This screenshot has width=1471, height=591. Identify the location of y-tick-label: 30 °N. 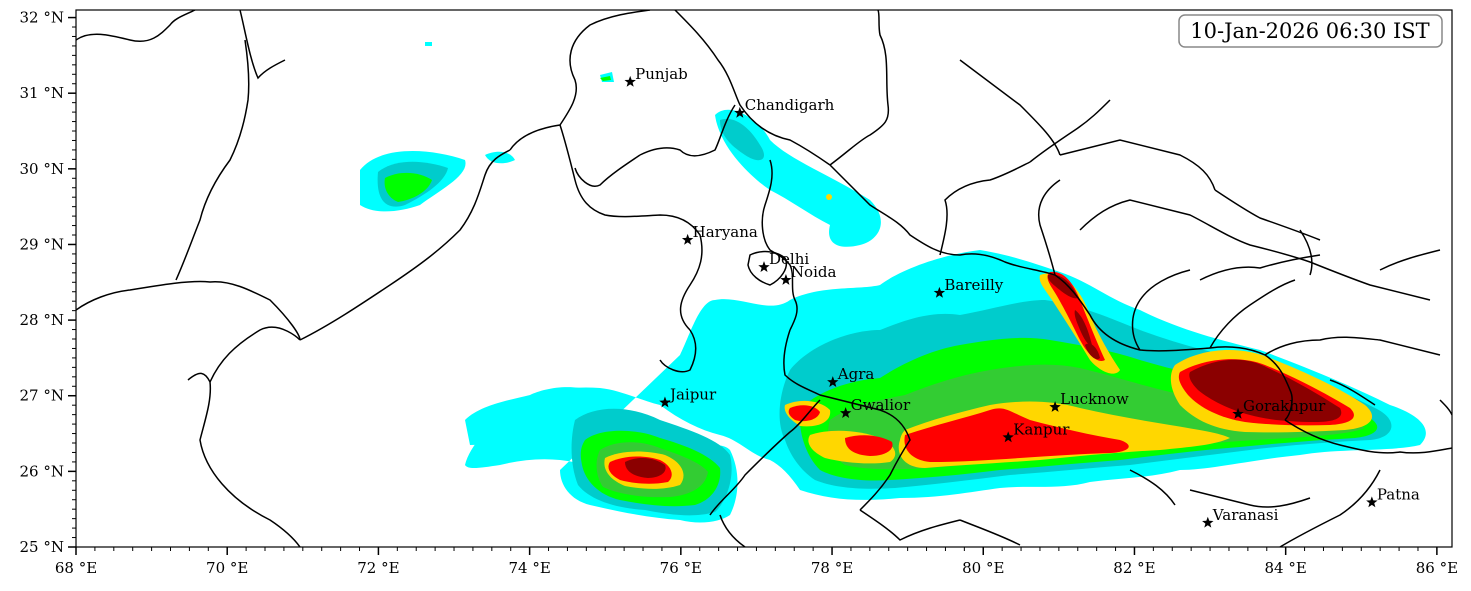
(42, 169).